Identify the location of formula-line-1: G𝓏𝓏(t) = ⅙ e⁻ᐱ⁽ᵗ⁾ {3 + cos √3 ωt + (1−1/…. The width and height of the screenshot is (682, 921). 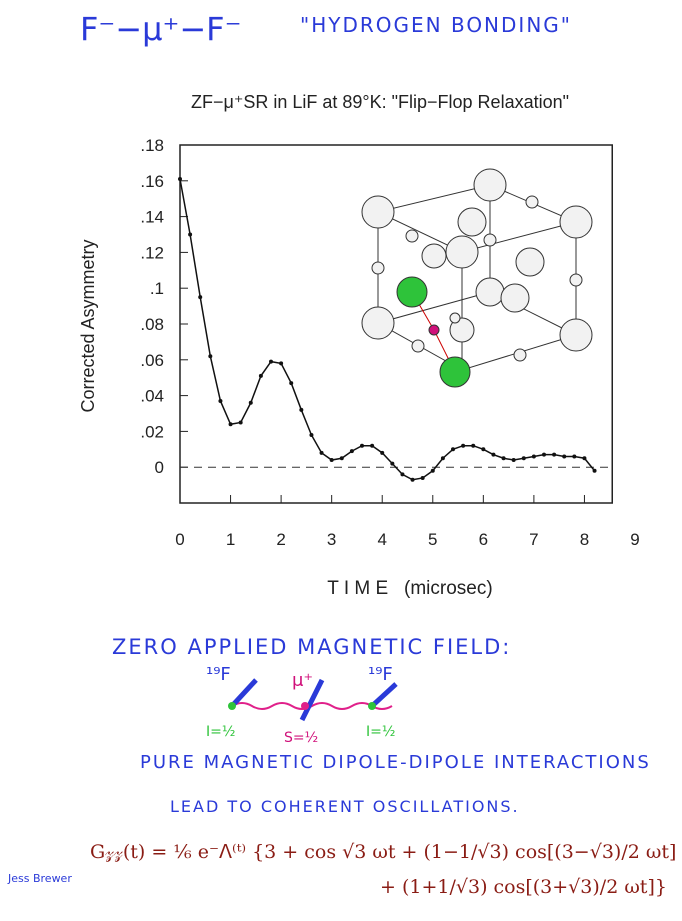
(383, 852).